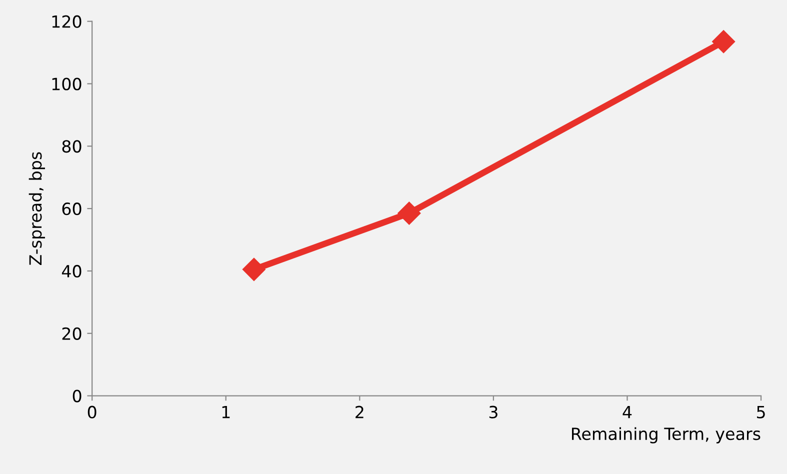 Image resolution: width=787 pixels, height=474 pixels. I want to click on x-axis-title: Remaining Term, years, so click(666, 435).